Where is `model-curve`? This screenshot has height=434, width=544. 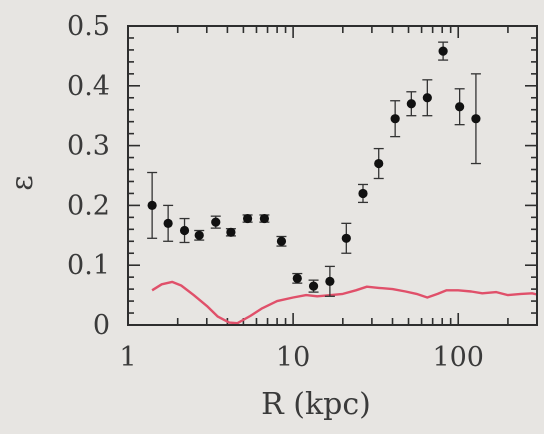 model-curve is located at coordinates (344, 302).